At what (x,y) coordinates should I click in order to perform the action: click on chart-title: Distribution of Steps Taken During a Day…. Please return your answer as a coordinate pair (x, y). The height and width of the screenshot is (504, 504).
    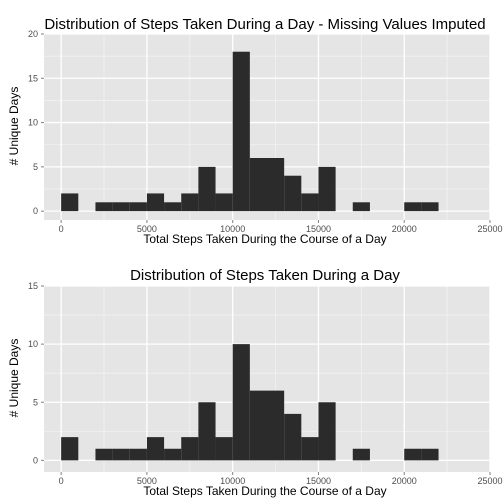
    Looking at the image, I should click on (264, 24).